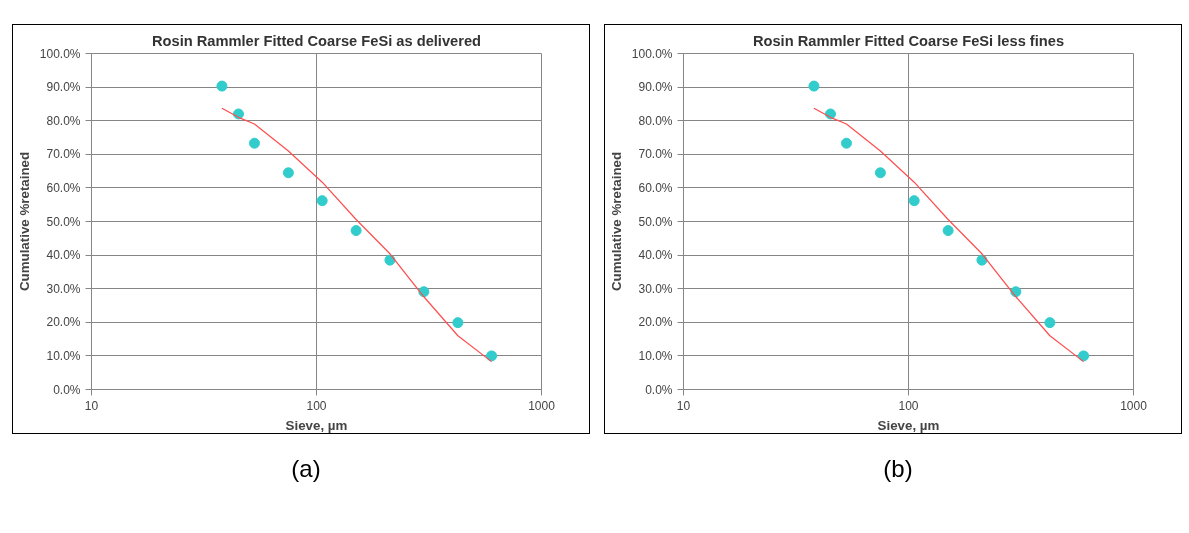  Describe the element at coordinates (898, 469) in the screenshot. I see `text: (b)` at that location.